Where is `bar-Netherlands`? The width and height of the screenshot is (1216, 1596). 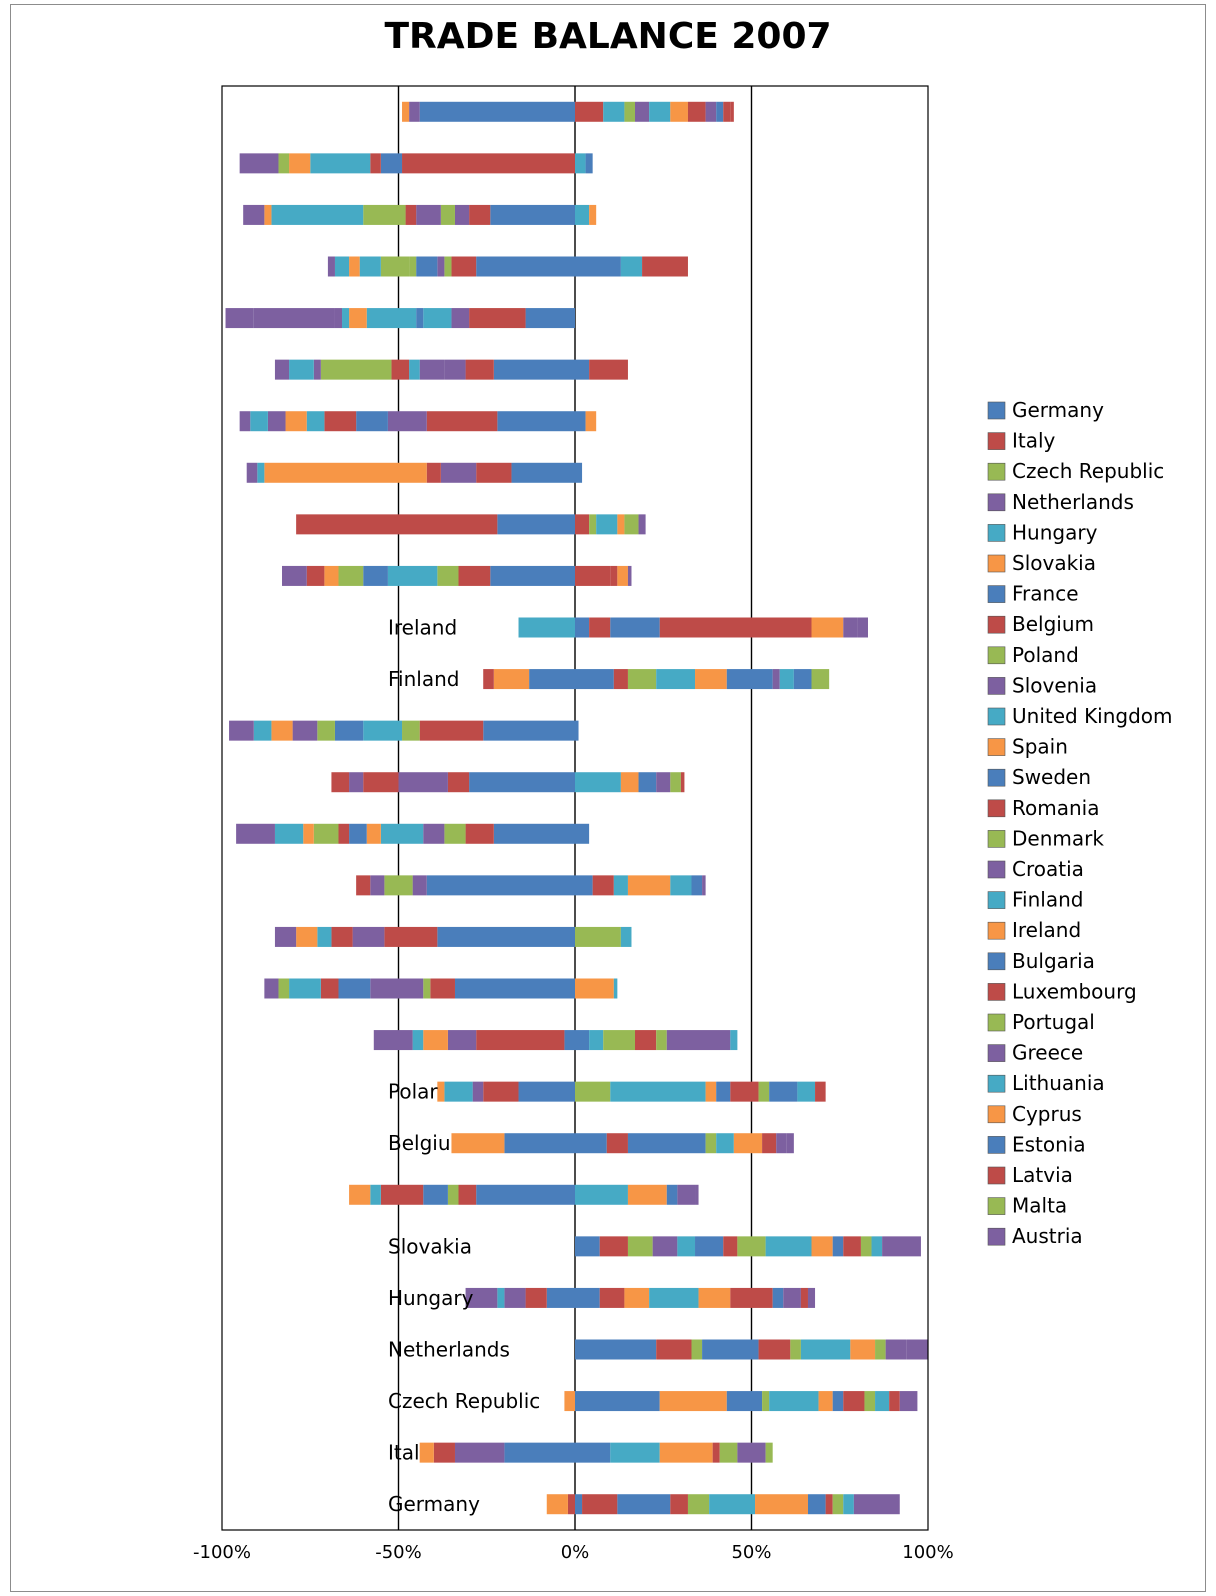 bar-Netherlands is located at coordinates (751, 1349).